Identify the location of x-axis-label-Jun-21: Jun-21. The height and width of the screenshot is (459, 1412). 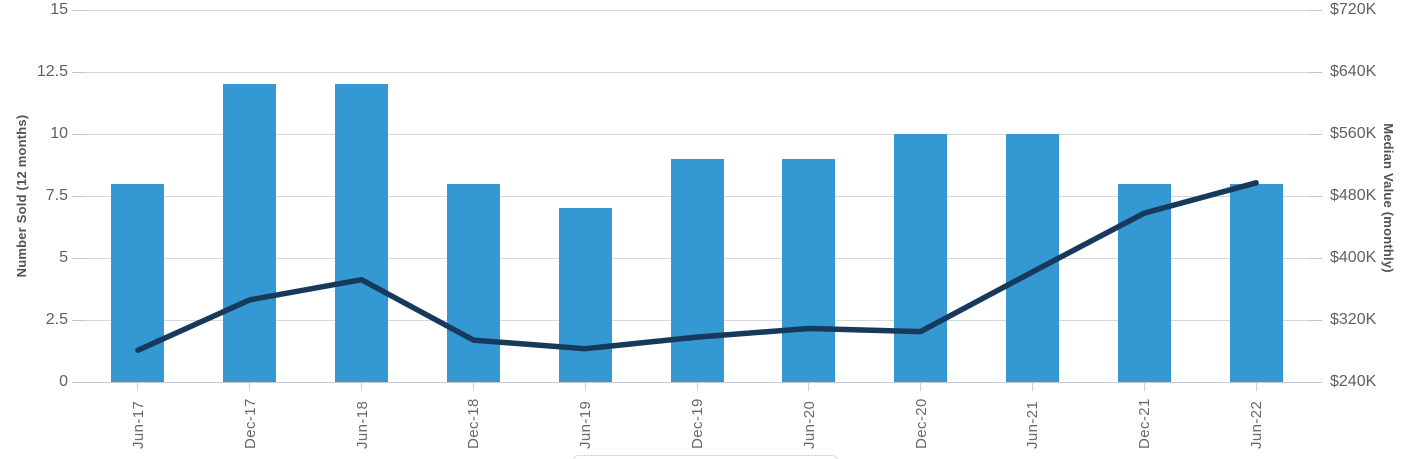
(1033, 424).